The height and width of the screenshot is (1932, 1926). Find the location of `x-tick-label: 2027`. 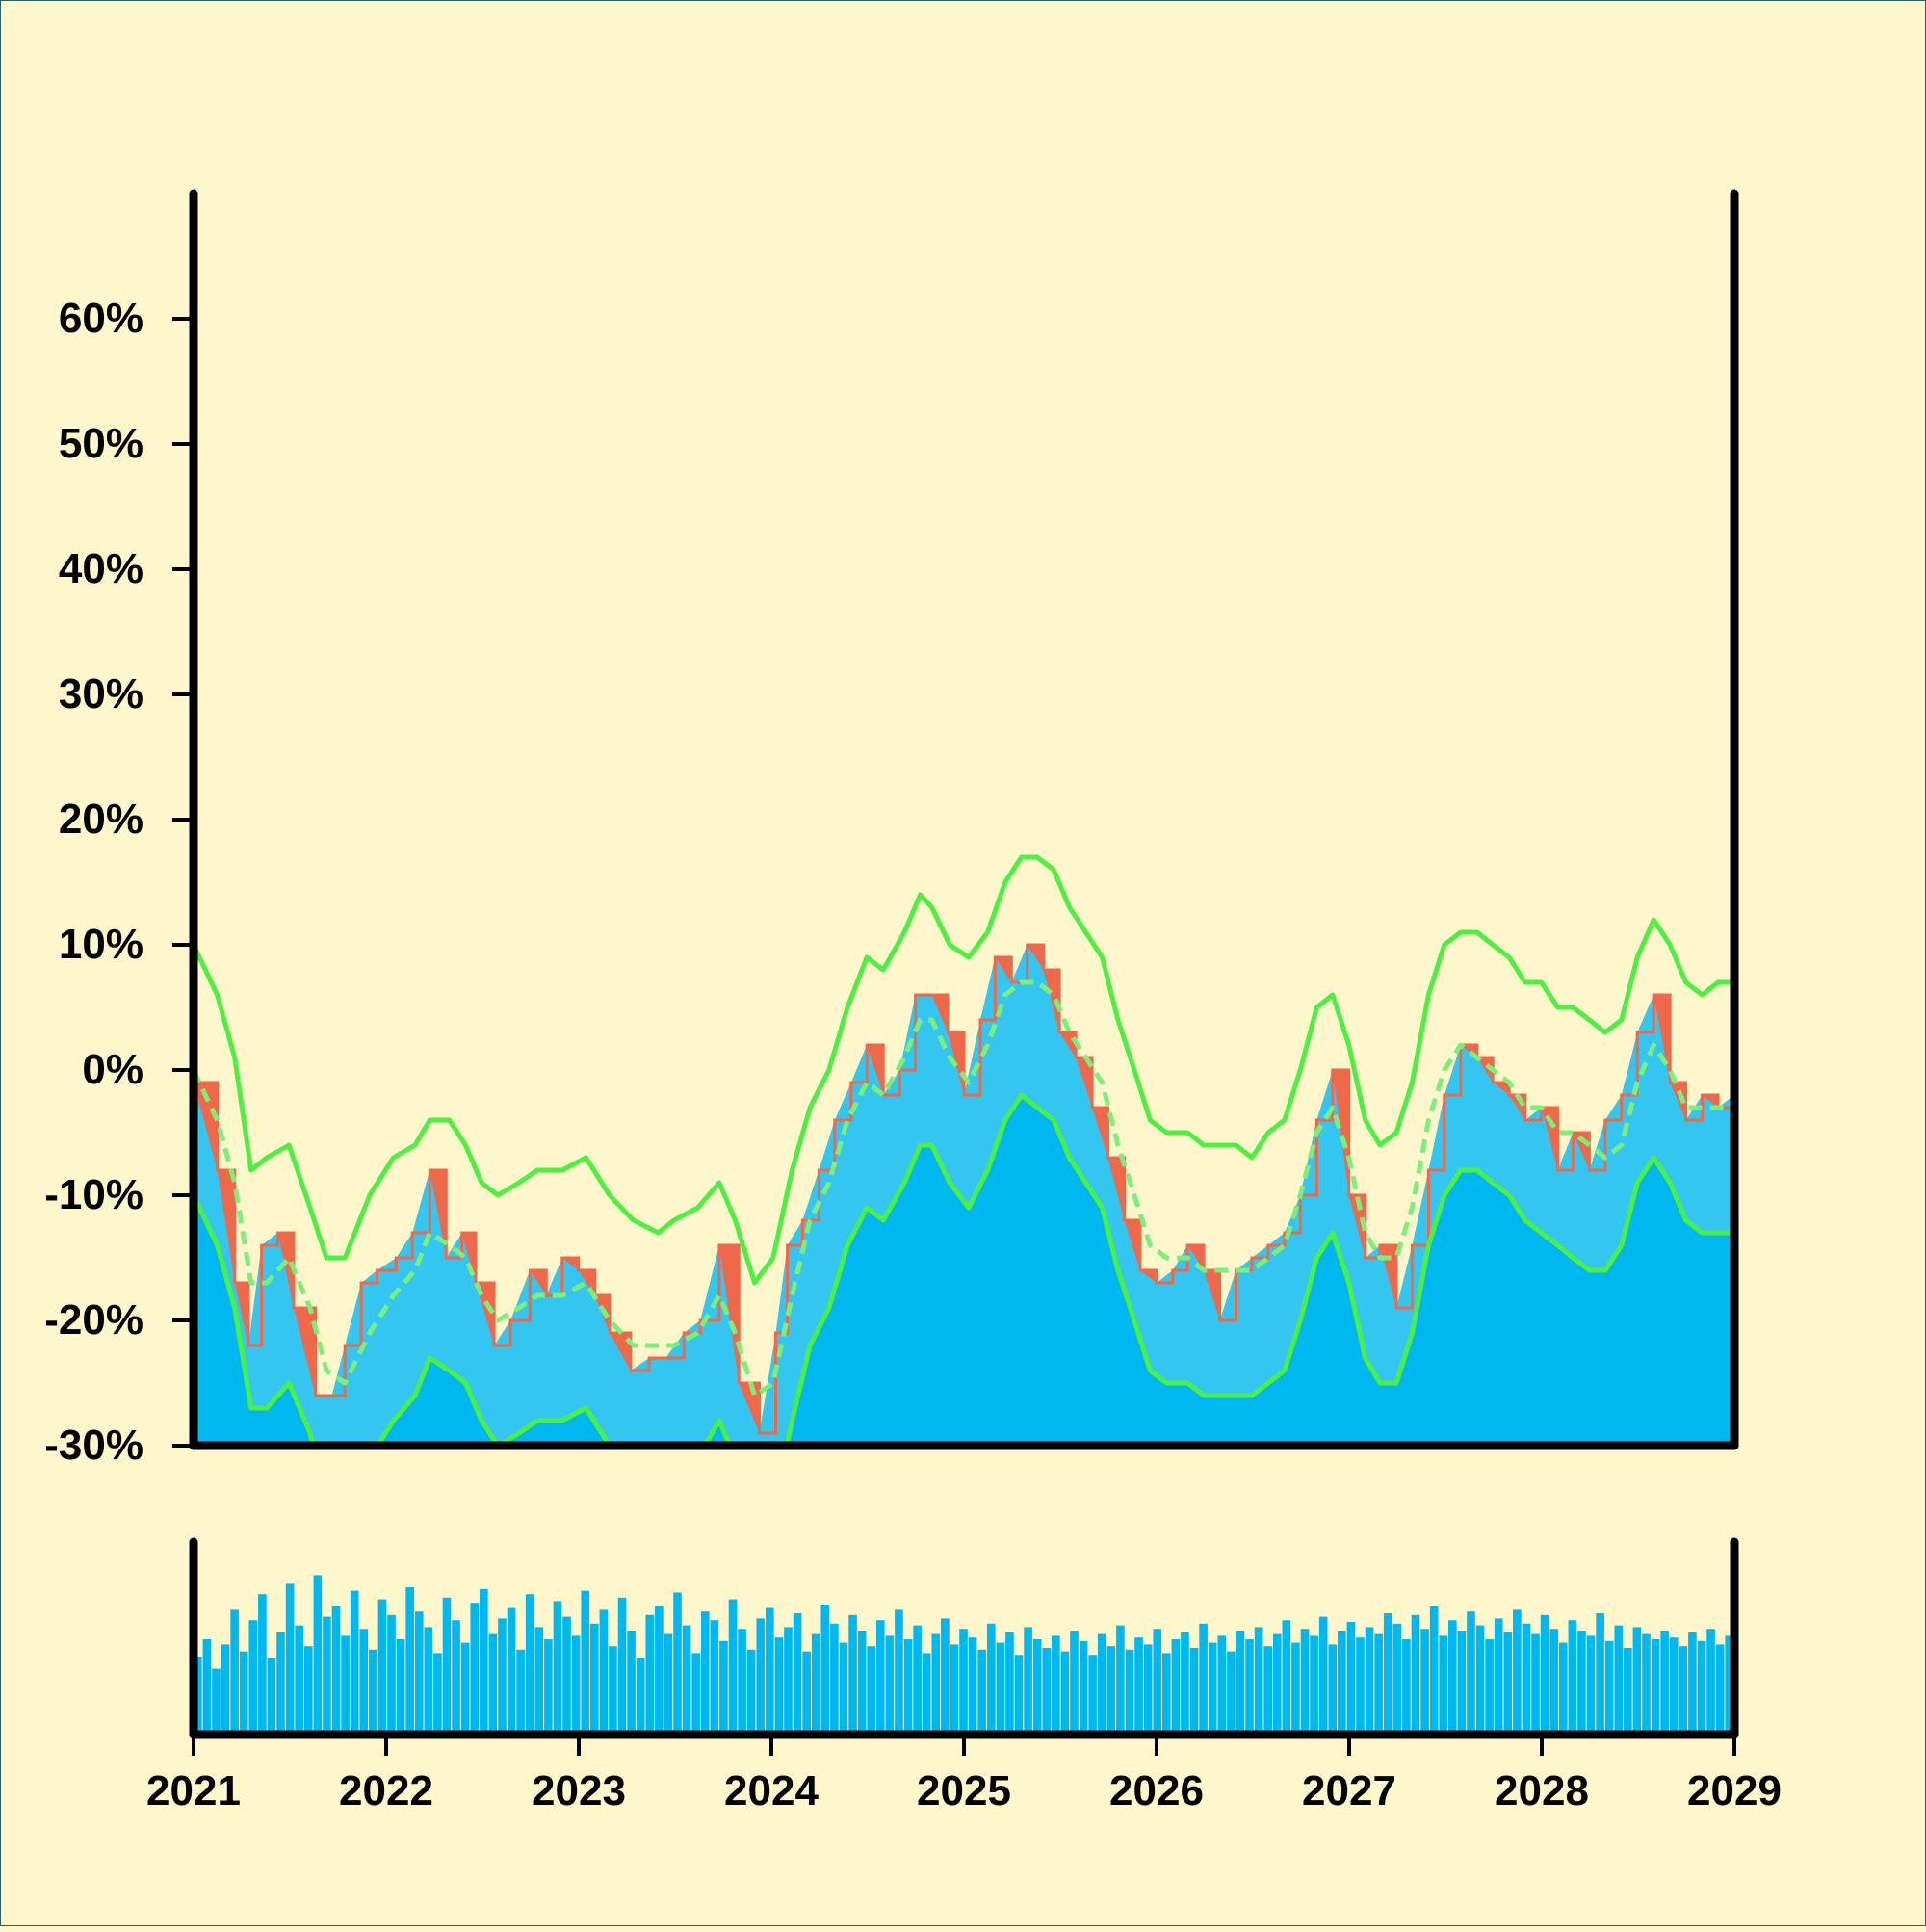

x-tick-label: 2027 is located at coordinates (1349, 1791).